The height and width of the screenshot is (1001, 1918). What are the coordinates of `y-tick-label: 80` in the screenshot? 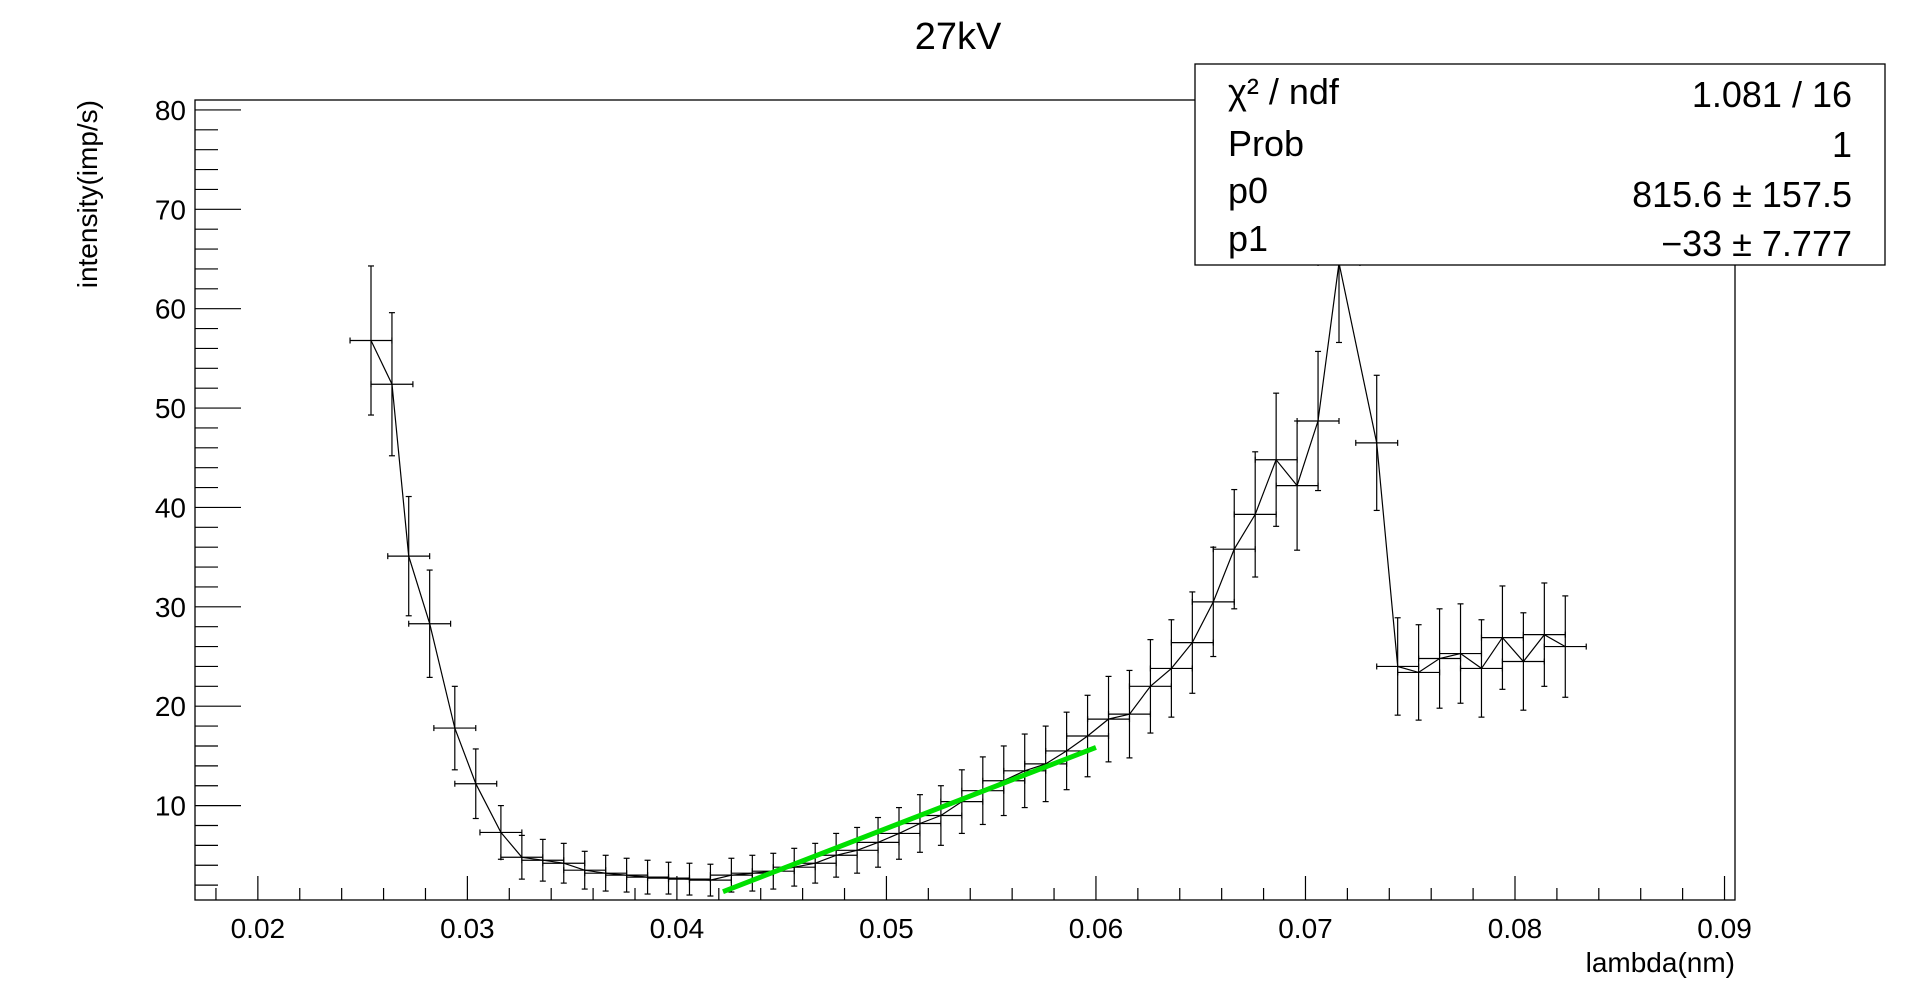 It's located at (170, 110).